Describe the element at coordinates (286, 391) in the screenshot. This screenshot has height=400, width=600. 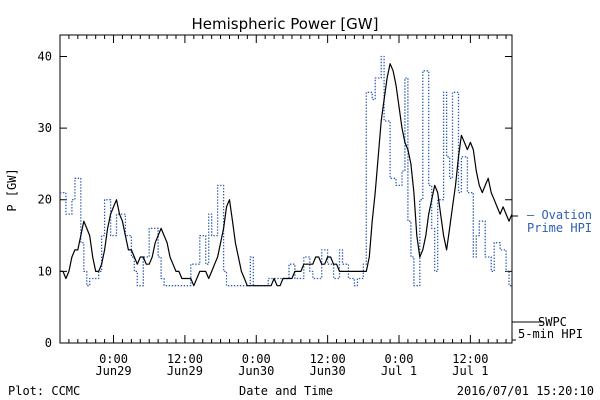
I see `x-axis-label: Date and Time` at that location.